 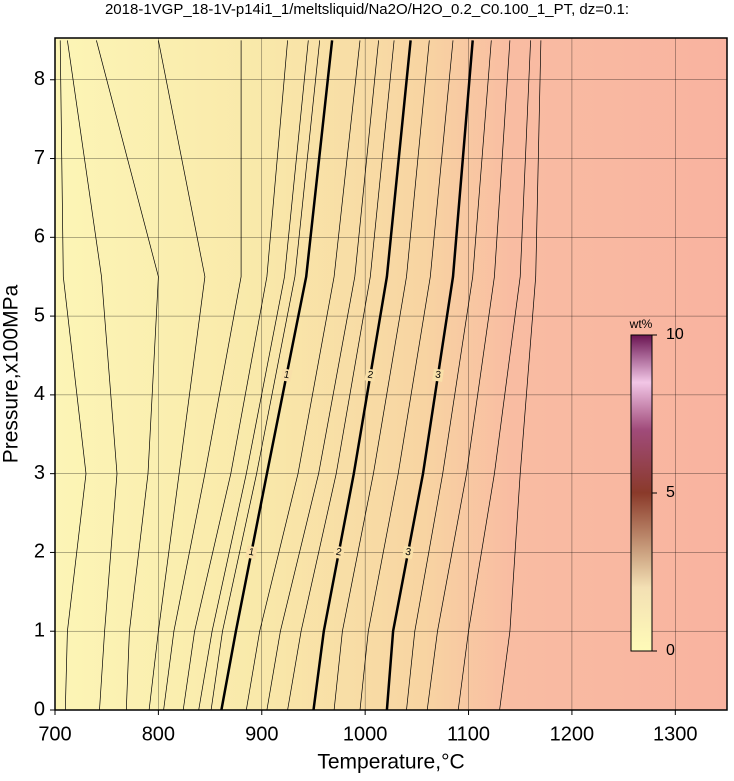 I want to click on colorbar-tick-label: 10, so click(x=675, y=334).